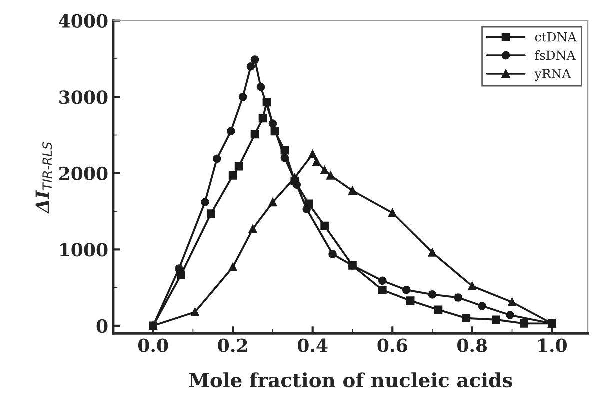 The height and width of the screenshot is (417, 597). Describe the element at coordinates (553, 75) in the screenshot. I see `legend-label: yRNA` at that location.